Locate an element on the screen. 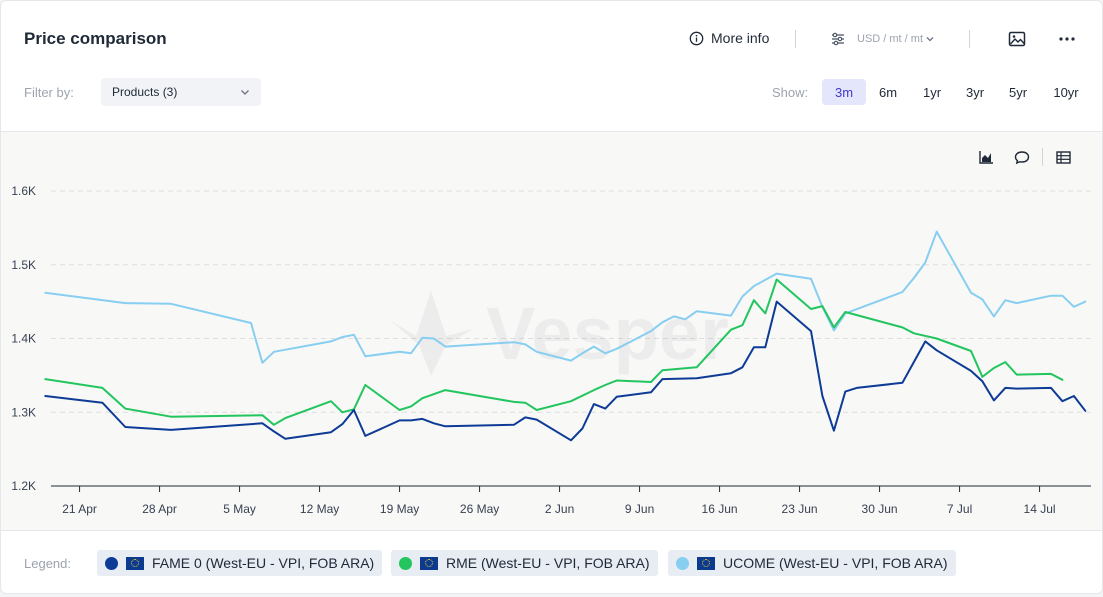  table-view-button is located at coordinates (1063, 157).